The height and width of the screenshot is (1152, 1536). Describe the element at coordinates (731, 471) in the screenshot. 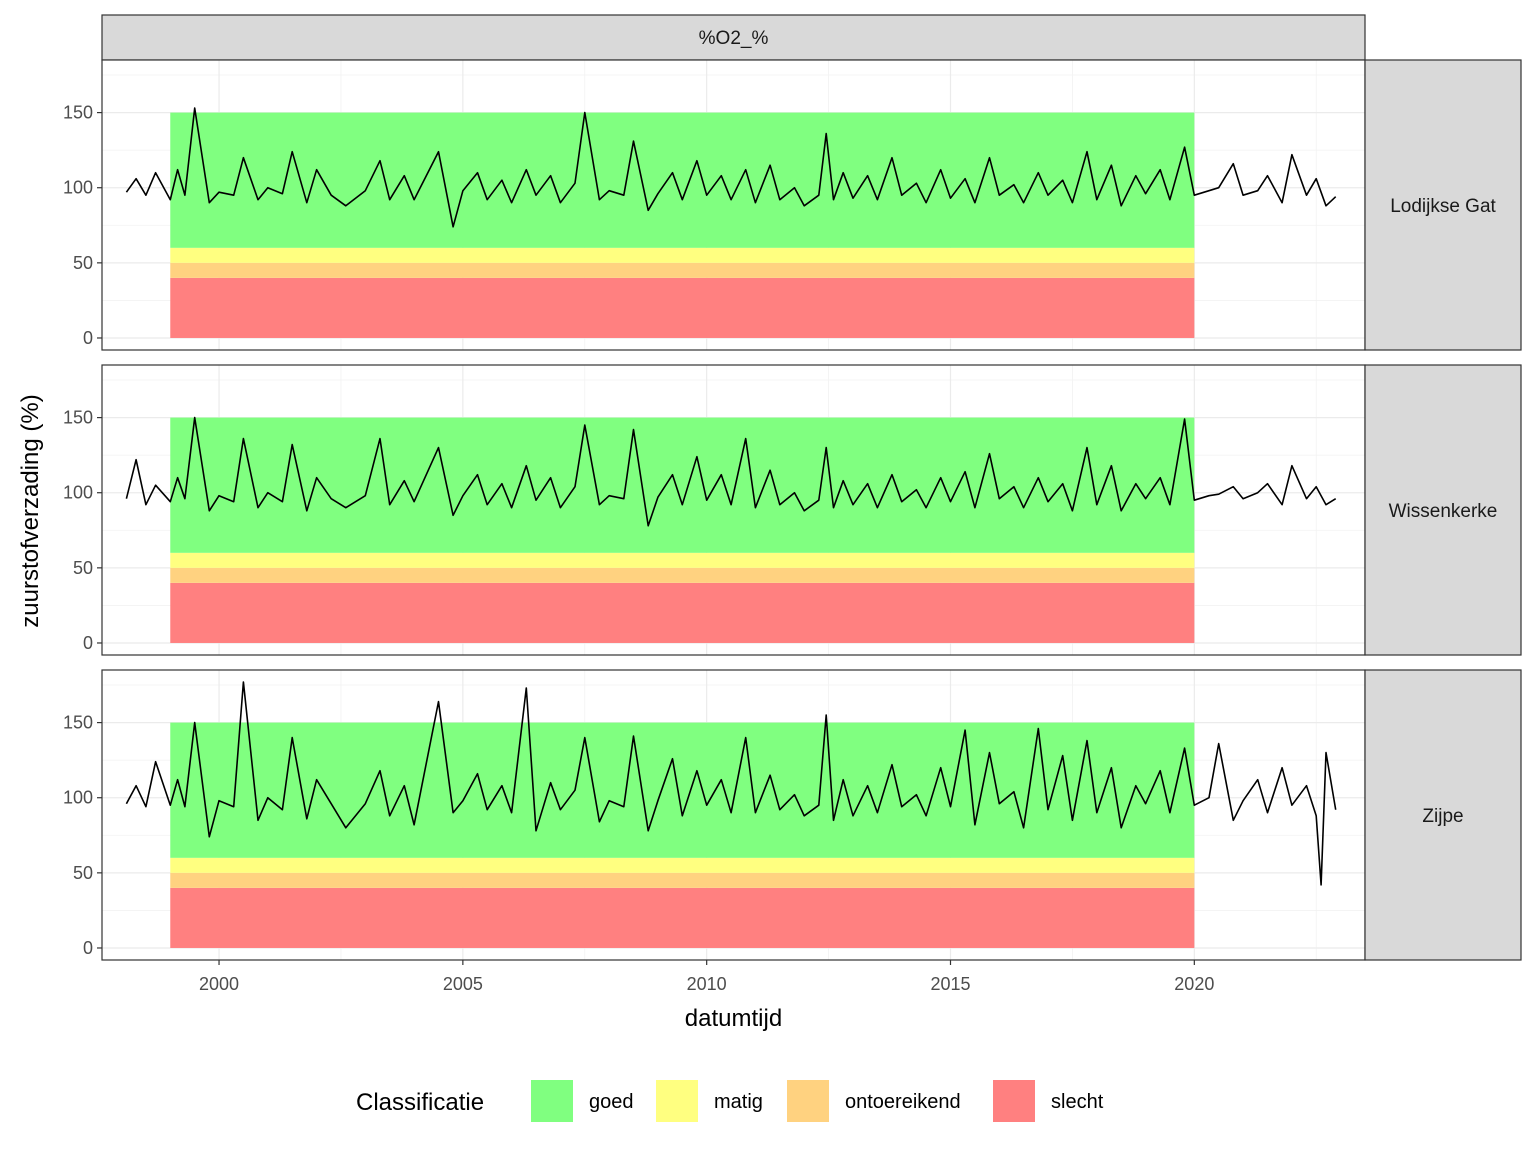

I see `series-line-wissenkerke` at that location.